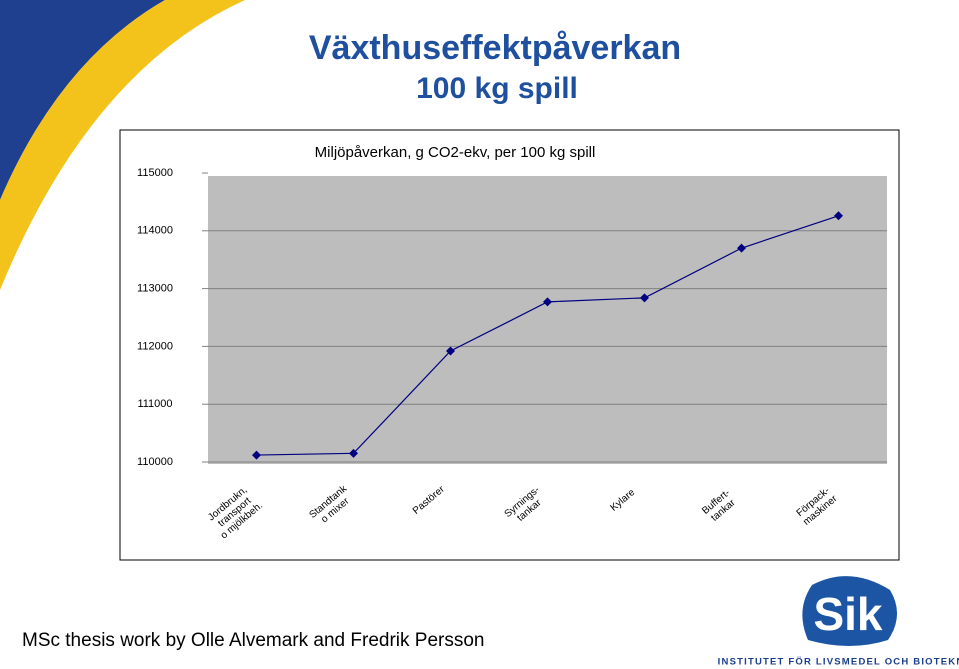  What do you see at coordinates (495, 48) in the screenshot?
I see `slide-title: Växthuseffektpåverkan` at bounding box center [495, 48].